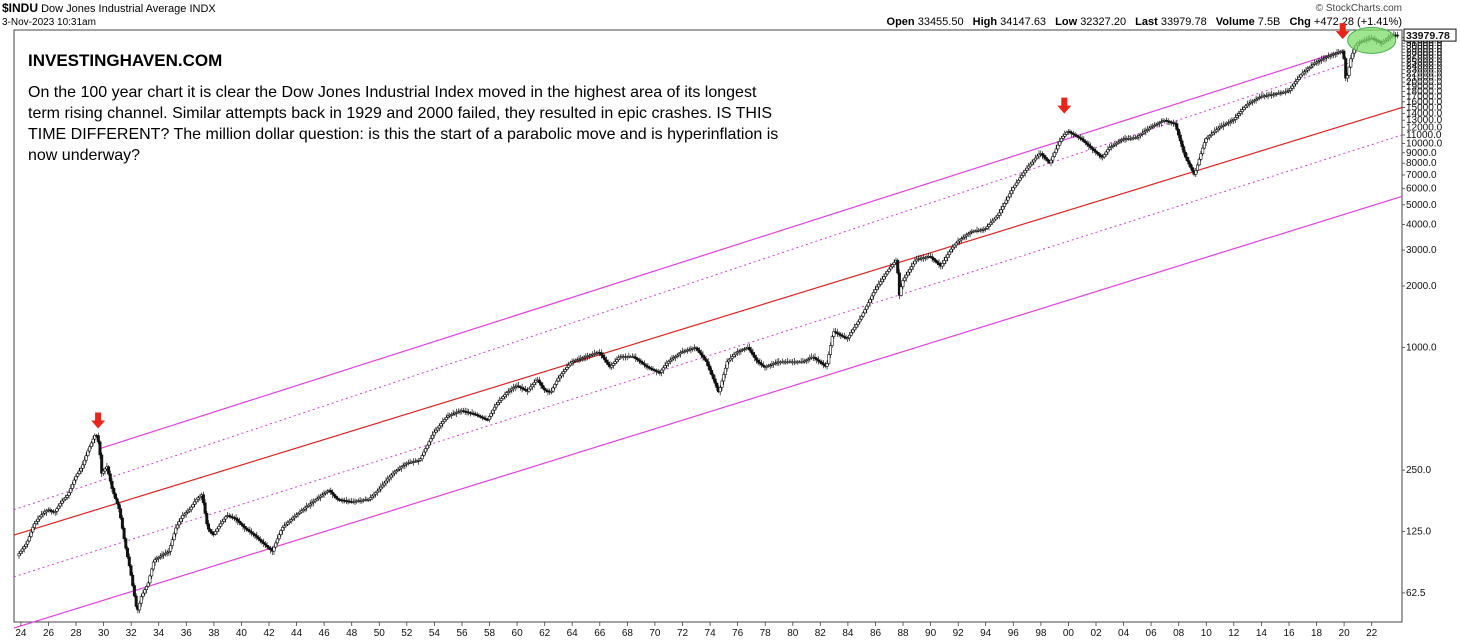 This screenshot has height=640, width=1460. Describe the element at coordinates (20, 8) in the screenshot. I see `symbol-ticker: $INDU` at that location.